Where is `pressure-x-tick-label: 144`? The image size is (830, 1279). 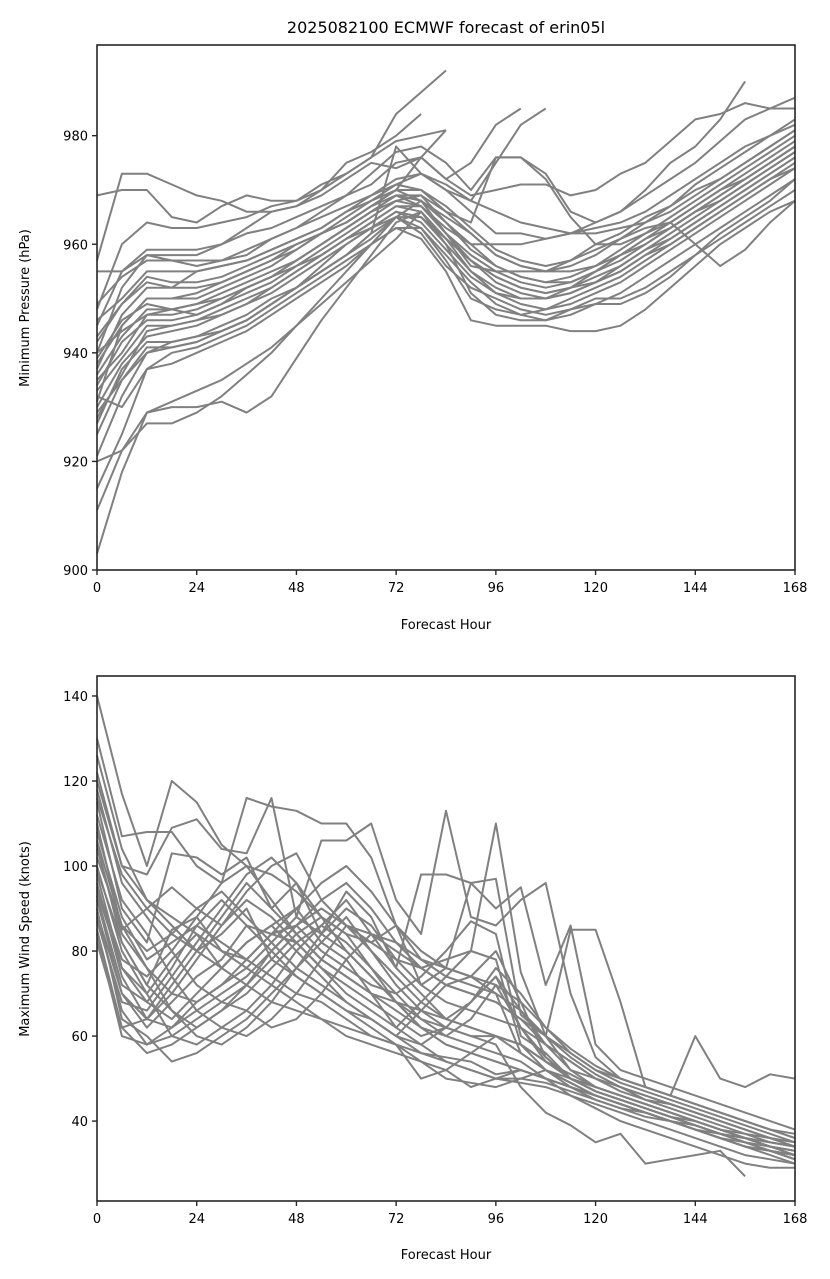
pressure-x-tick-label: 144 is located at coordinates (695, 588).